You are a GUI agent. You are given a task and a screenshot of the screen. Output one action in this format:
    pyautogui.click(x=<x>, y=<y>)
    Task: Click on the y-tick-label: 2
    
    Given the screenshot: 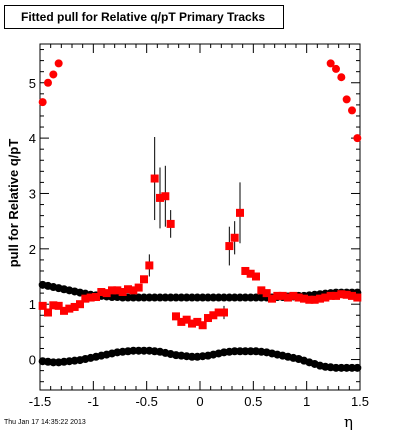 What is the action you would take?
    pyautogui.click(x=32, y=249)
    